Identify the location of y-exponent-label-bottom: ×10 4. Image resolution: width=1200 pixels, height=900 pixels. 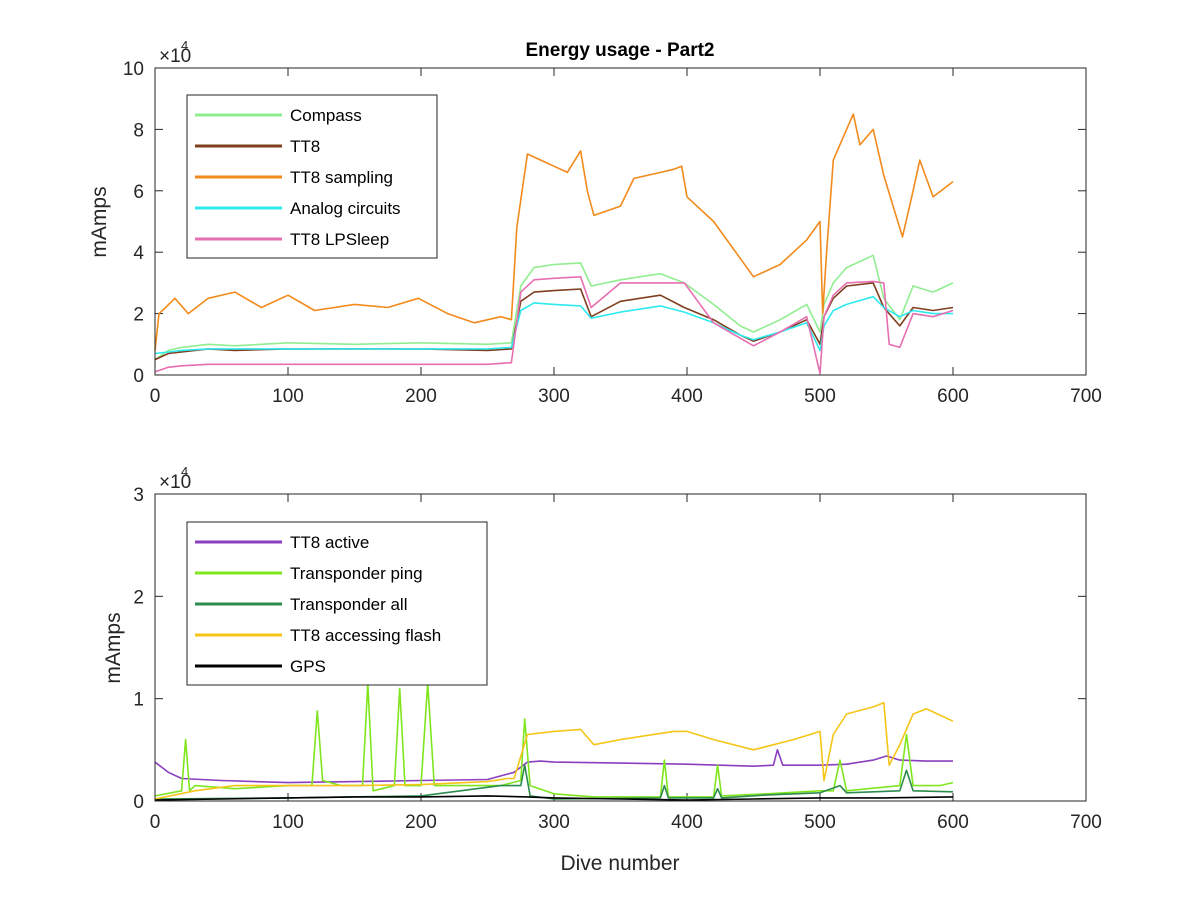
(175, 478).